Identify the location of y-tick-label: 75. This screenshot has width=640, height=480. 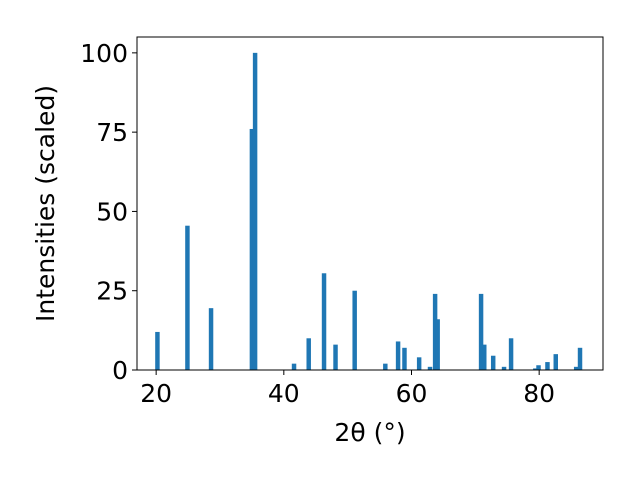
(112, 132).